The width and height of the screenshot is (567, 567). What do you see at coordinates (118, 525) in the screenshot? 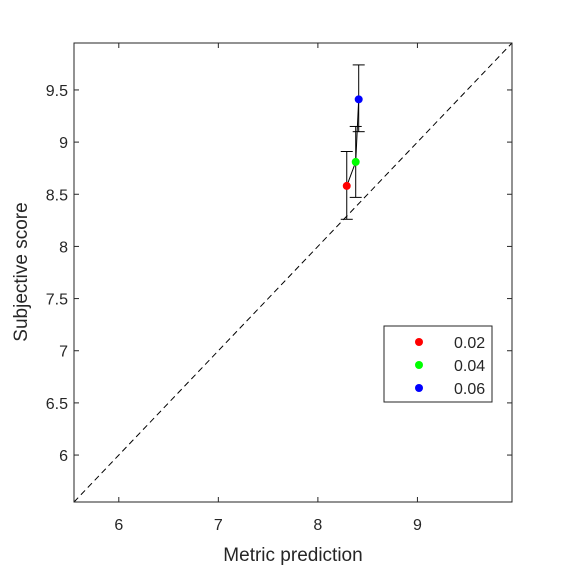
I see `x-tick-label: 6` at bounding box center [118, 525].